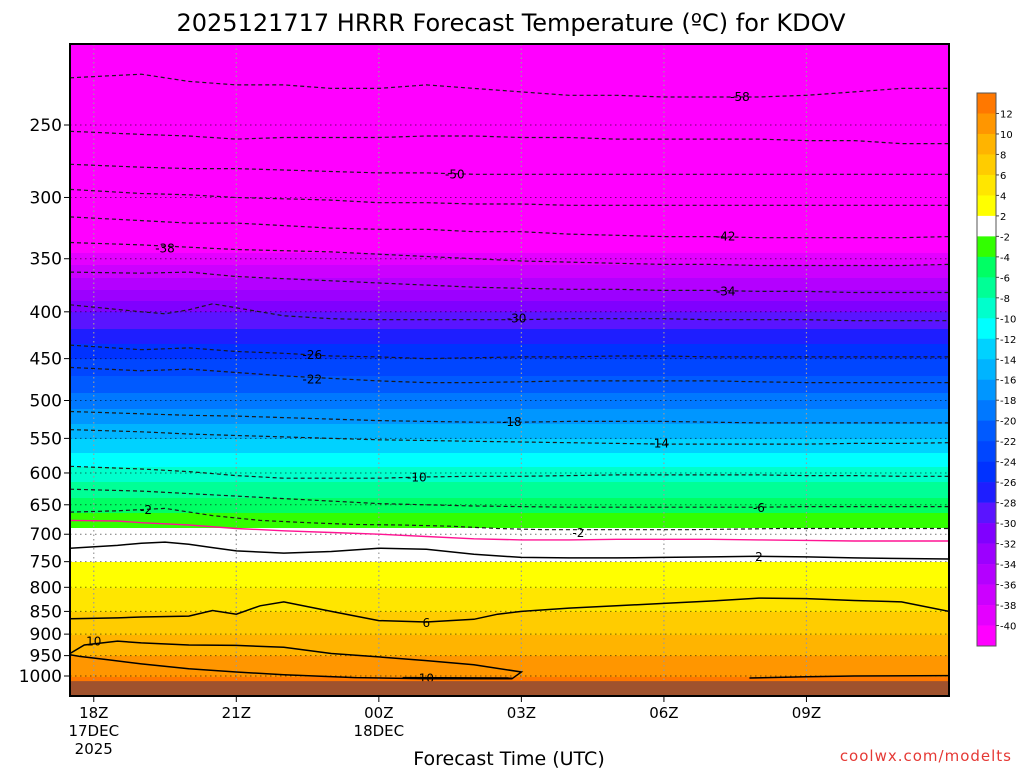  Describe the element at coordinates (46, 635) in the screenshot. I see `y-tick-label: 900` at that location.